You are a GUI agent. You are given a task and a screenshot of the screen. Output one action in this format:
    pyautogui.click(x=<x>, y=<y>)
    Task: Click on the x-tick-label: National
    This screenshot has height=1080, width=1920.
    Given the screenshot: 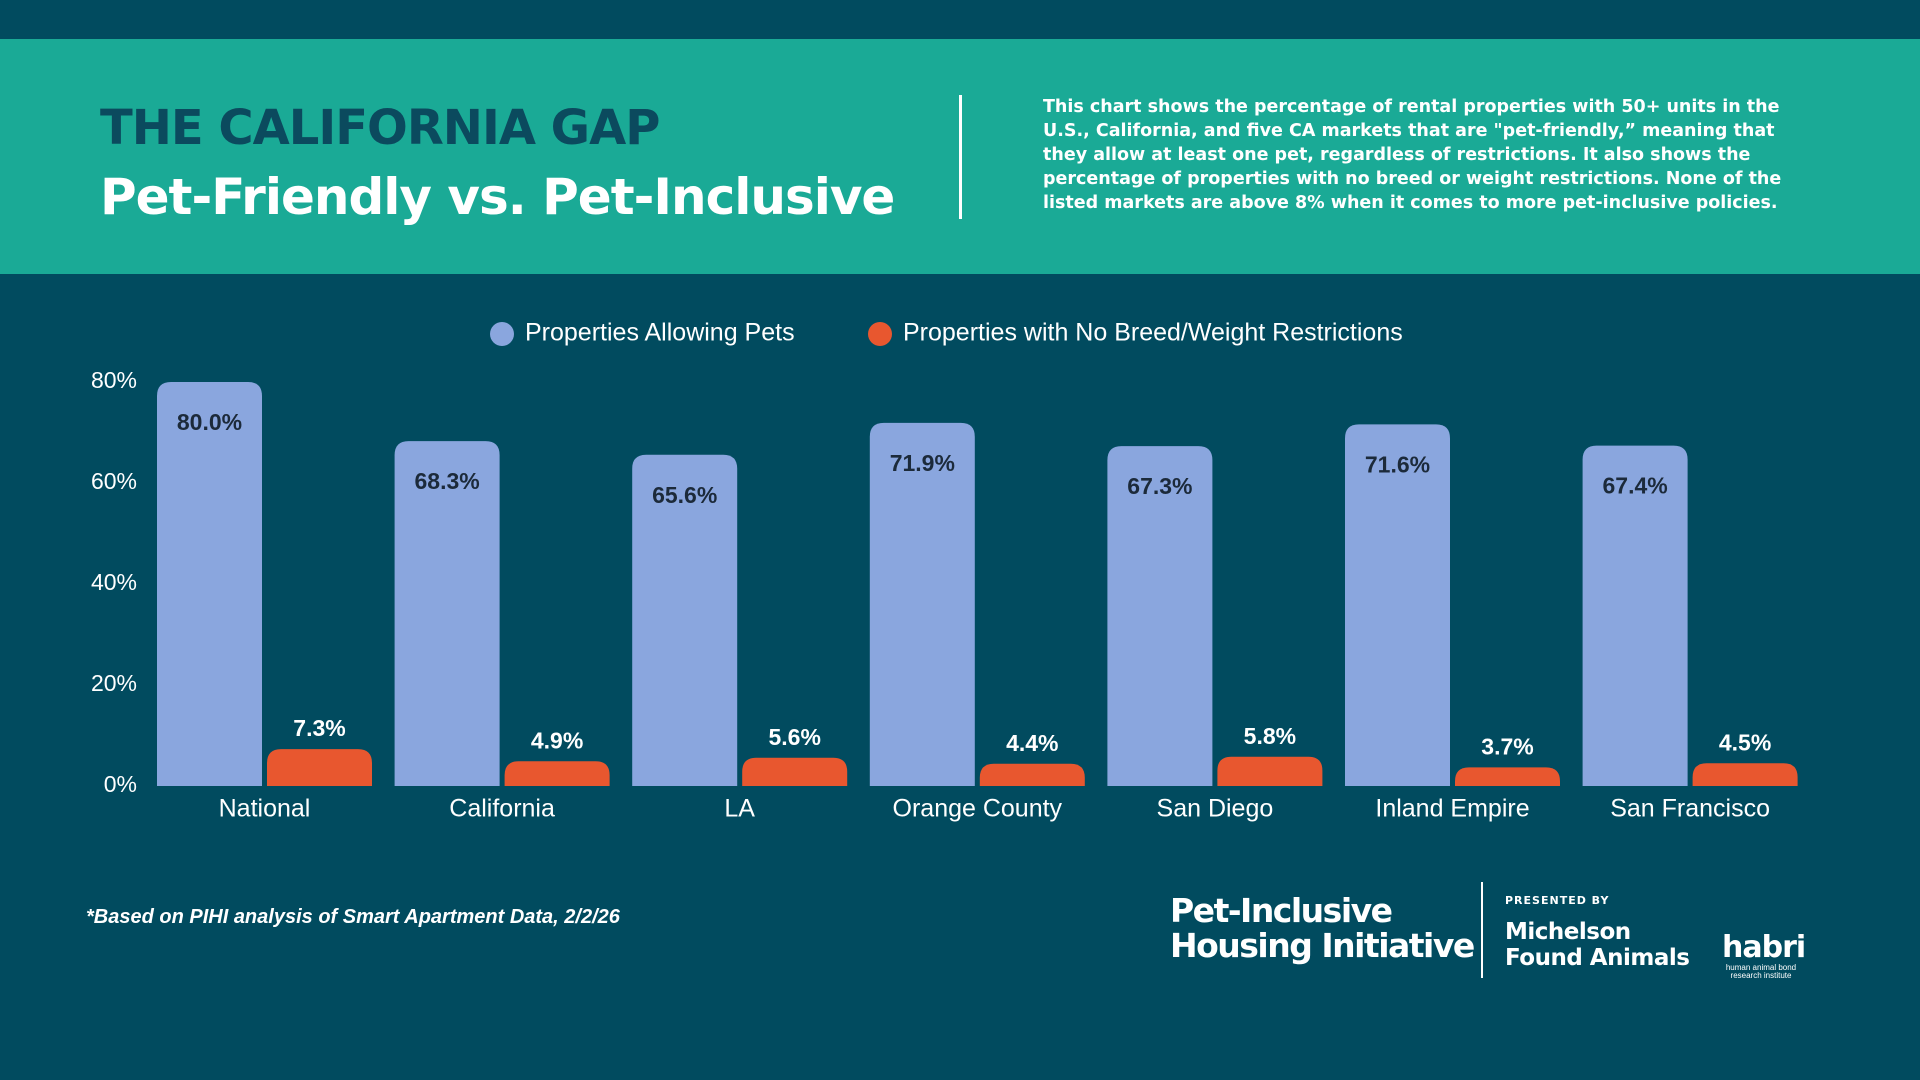 What is the action you would take?
    pyautogui.click(x=265, y=809)
    